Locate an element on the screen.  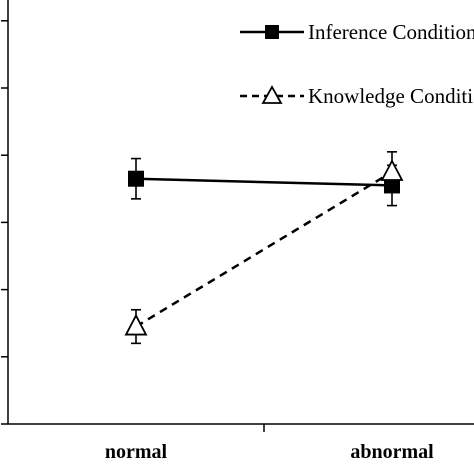
data-point-square is located at coordinates (136, 178).